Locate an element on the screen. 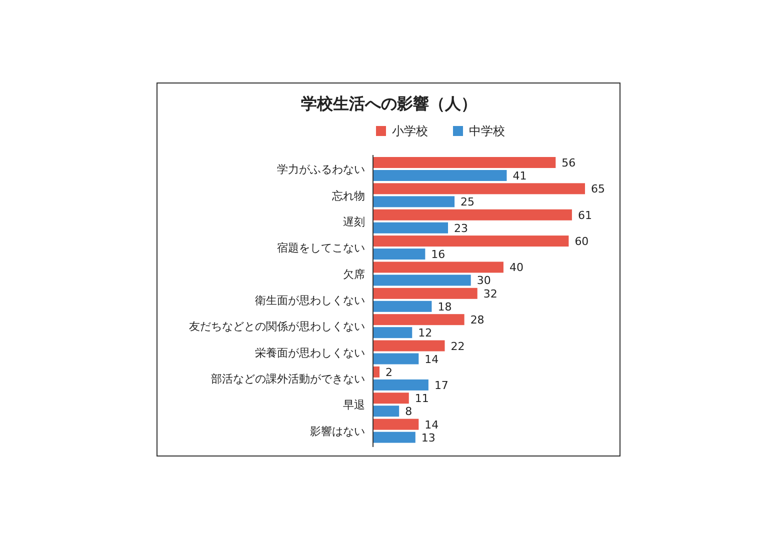 Image resolution: width=780 pixels, height=540 pixels. data-label: 40 is located at coordinates (516, 267).